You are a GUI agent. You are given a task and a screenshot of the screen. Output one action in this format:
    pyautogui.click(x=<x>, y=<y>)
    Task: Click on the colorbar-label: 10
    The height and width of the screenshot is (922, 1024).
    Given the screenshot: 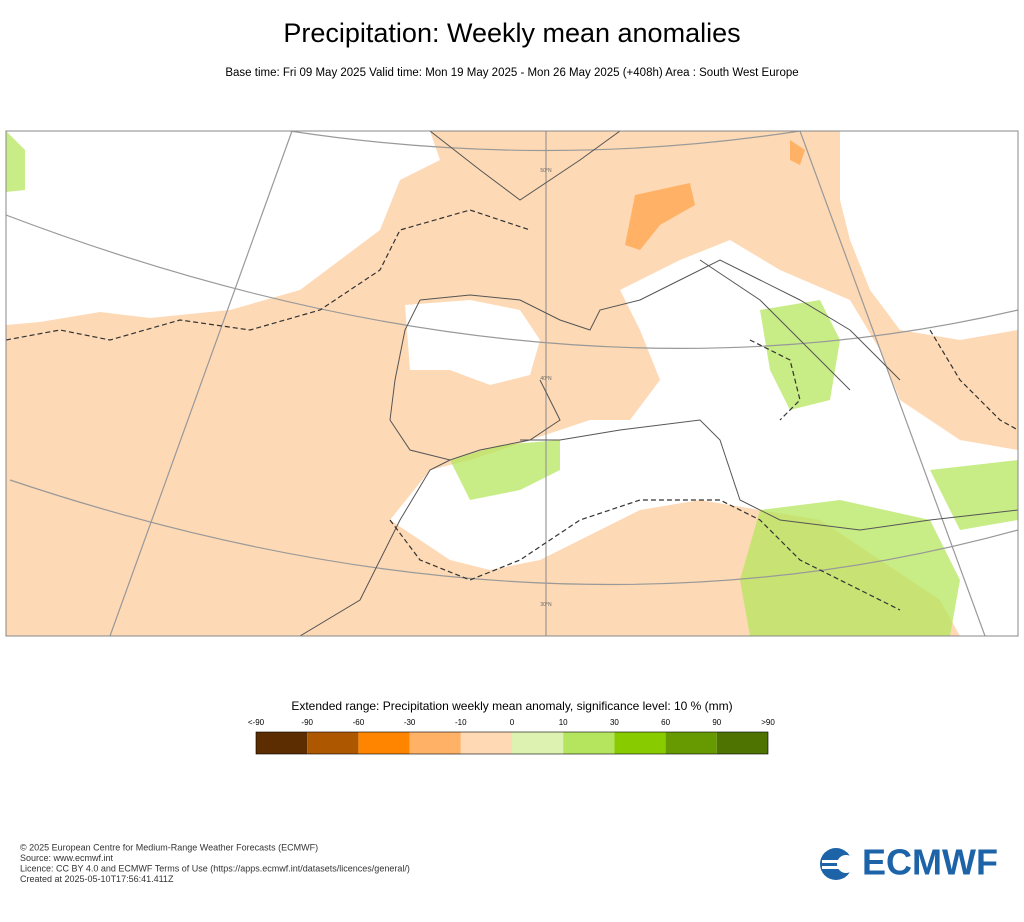 What is the action you would take?
    pyautogui.click(x=563, y=722)
    